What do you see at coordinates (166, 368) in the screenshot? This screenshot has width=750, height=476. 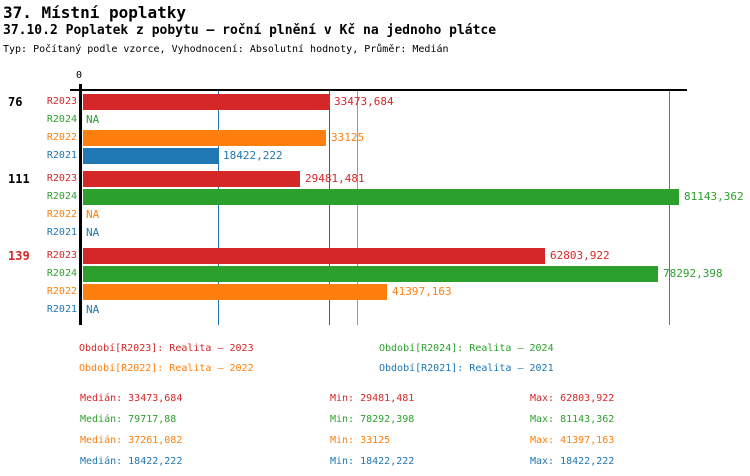 I see `legend-item-R2022: Období[R2022]: Realita – 2022` at bounding box center [166, 368].